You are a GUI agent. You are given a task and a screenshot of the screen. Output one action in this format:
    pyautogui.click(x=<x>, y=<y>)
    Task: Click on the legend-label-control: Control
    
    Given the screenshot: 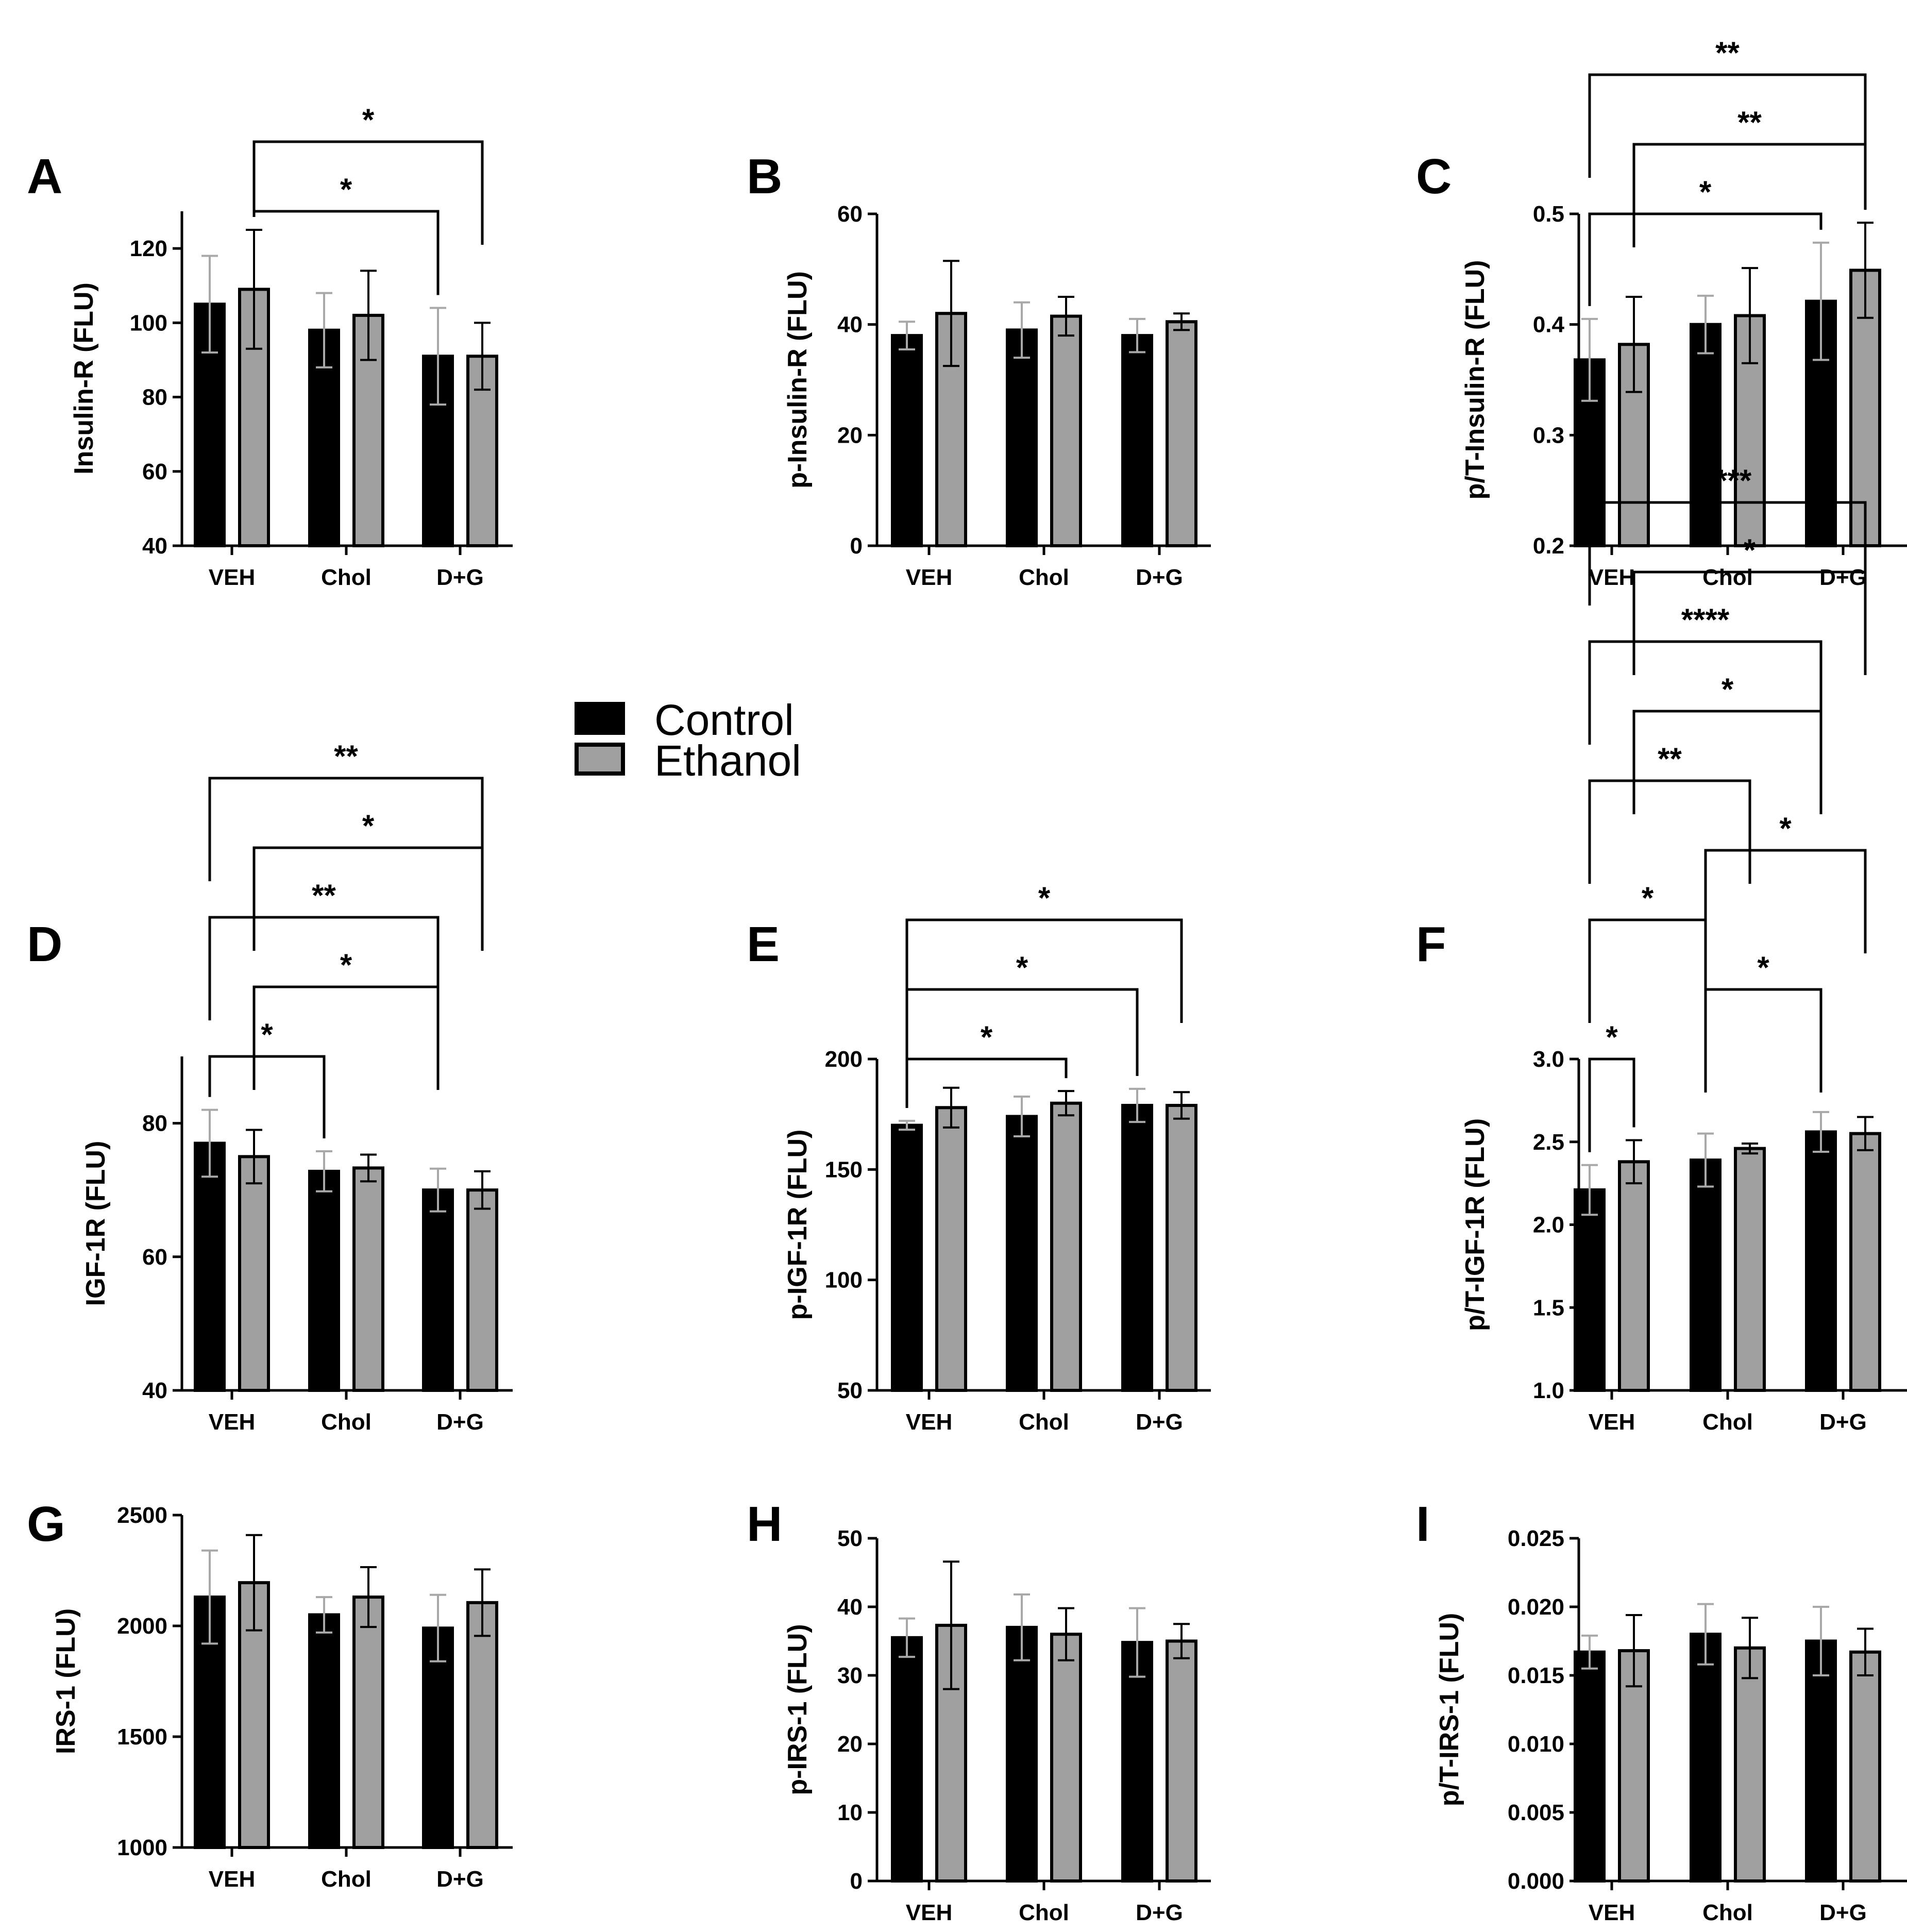 What is the action you would take?
    pyautogui.click(x=724, y=720)
    